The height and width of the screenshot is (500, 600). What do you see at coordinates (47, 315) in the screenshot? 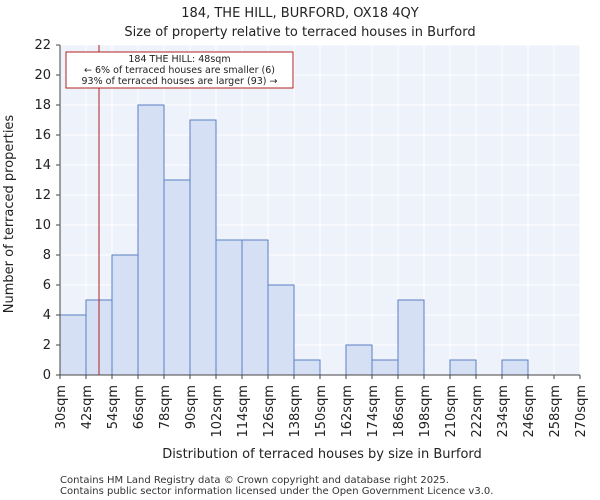
I see `y-tick-label: 4` at bounding box center [47, 315].